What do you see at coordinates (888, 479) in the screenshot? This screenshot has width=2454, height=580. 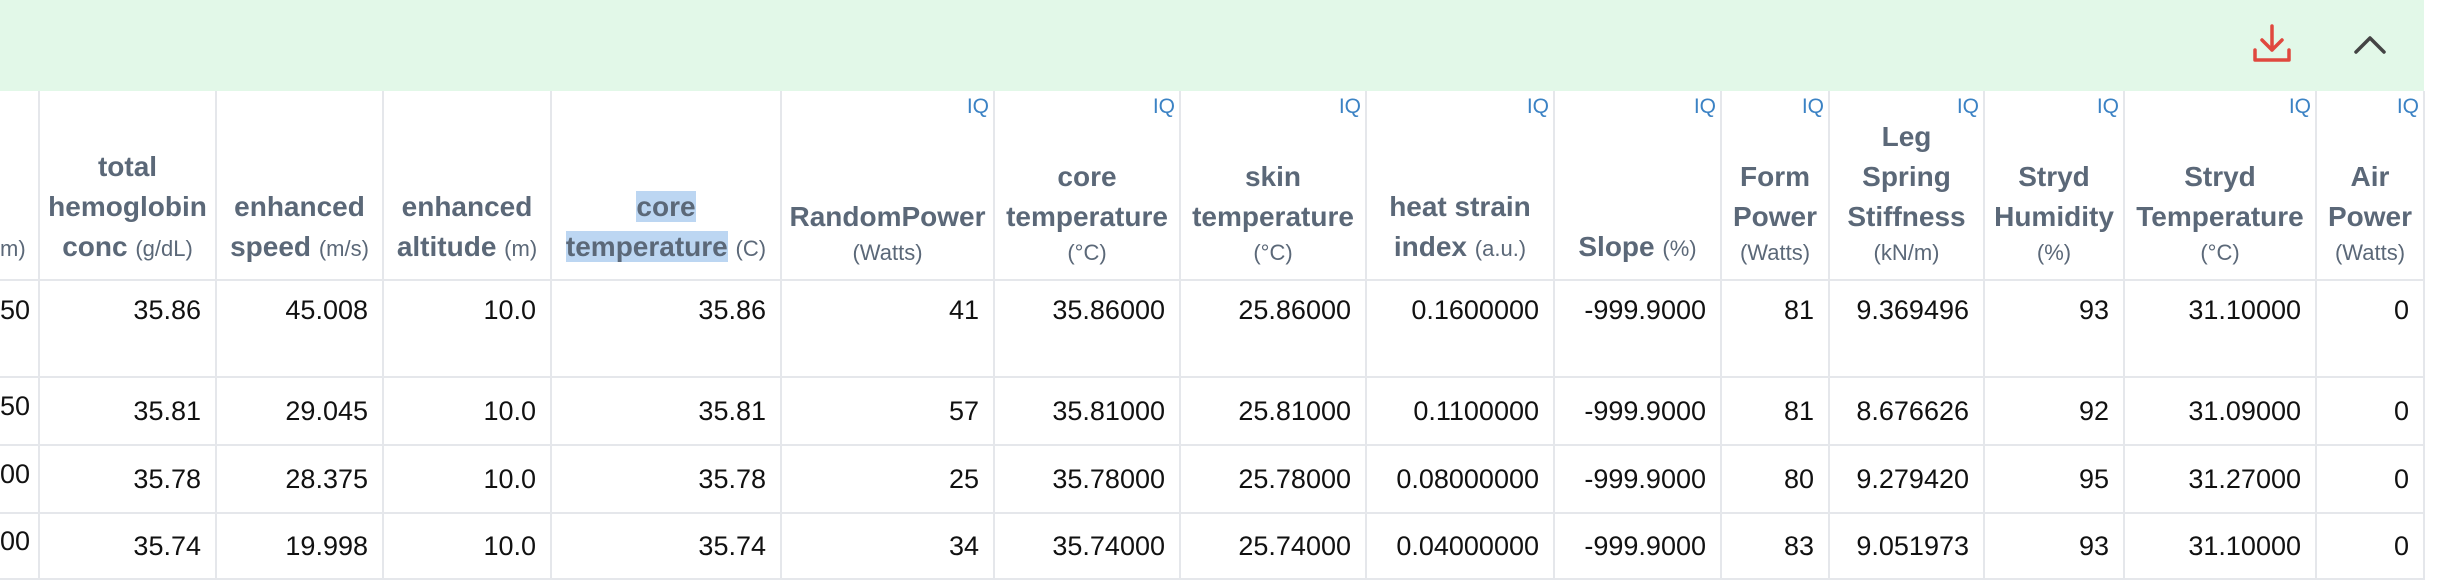 I see `cell: 25` at bounding box center [888, 479].